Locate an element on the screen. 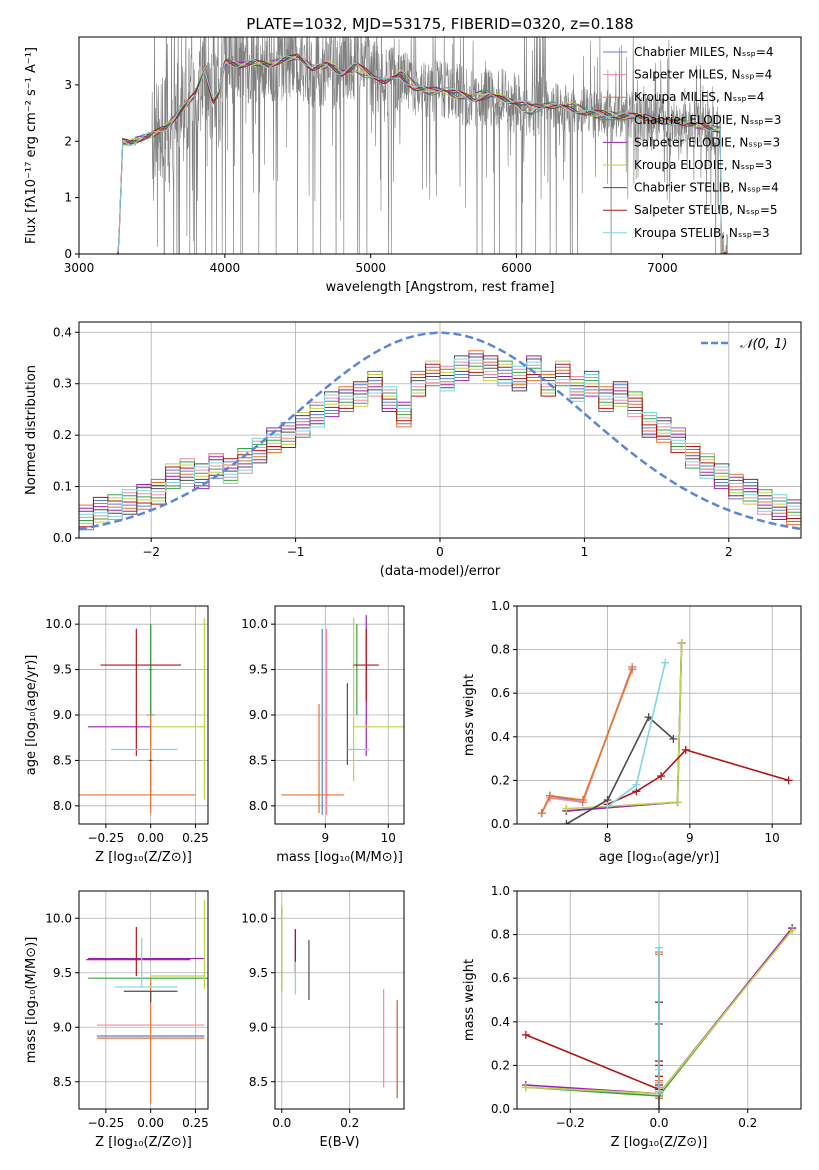 The width and height of the screenshot is (819, 1170). legend-label: Kroupa MILES, Nₛₛₚ=4 is located at coordinates (699, 97).